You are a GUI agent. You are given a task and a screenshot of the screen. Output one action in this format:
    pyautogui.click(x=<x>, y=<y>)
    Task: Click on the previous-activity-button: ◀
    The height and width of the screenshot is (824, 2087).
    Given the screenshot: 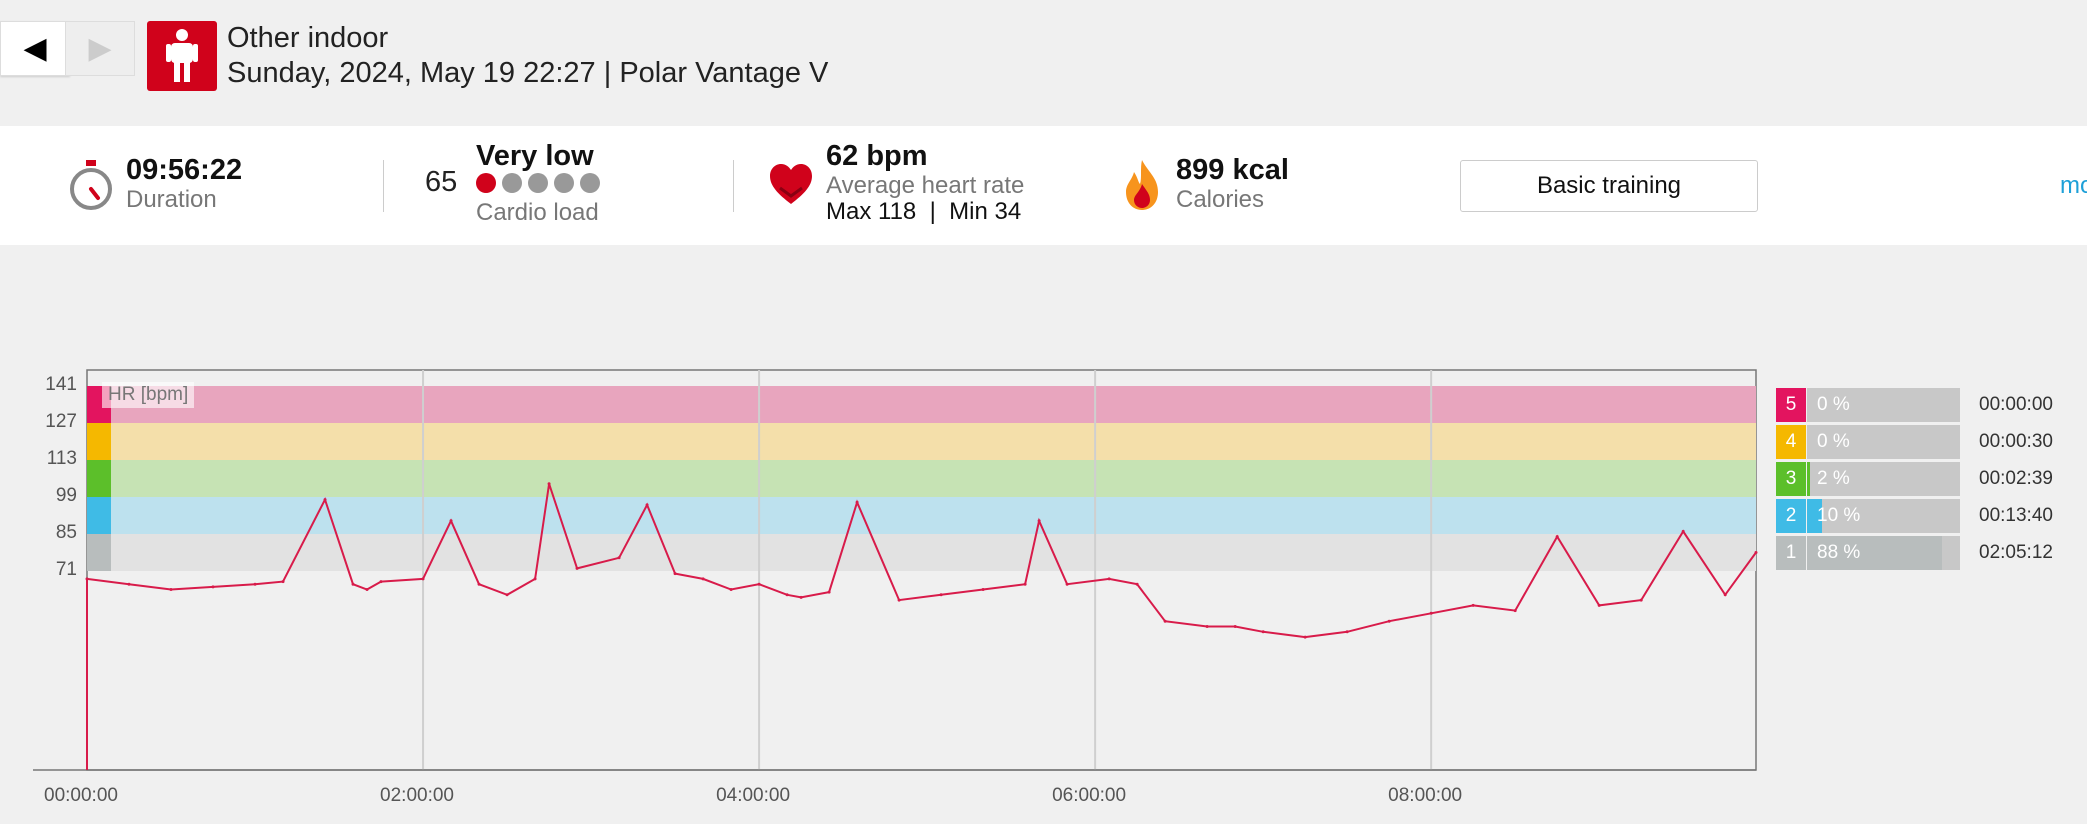 What is the action you would take?
    pyautogui.click(x=35, y=48)
    